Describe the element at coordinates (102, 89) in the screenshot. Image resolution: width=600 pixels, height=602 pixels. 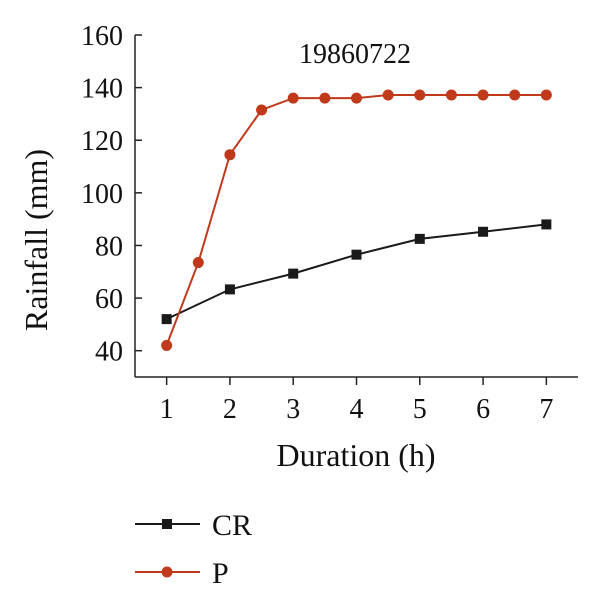
I see `y-tick-label: 140` at that location.